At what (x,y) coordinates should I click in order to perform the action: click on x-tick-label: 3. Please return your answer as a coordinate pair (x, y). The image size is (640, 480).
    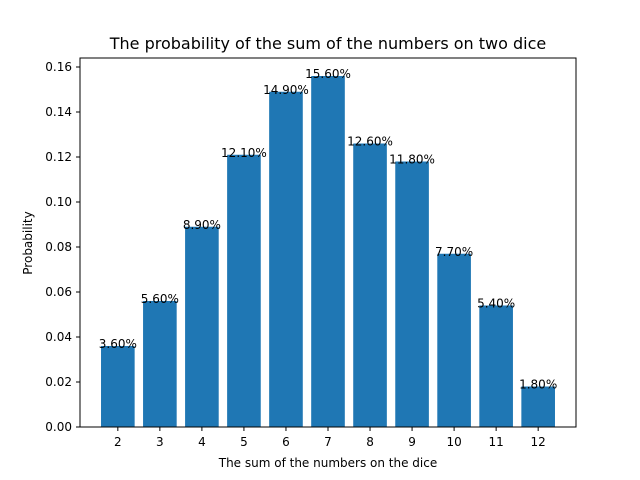
    Looking at the image, I should click on (160, 442).